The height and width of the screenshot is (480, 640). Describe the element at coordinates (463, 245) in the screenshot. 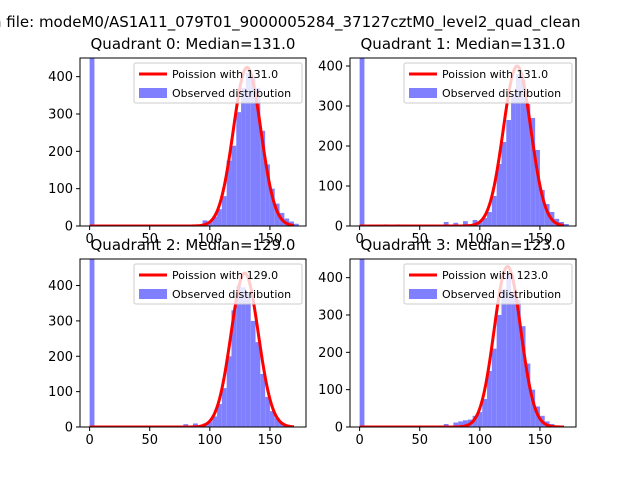

I see `panel-title: Quadrant 3: Median=123.0` at that location.